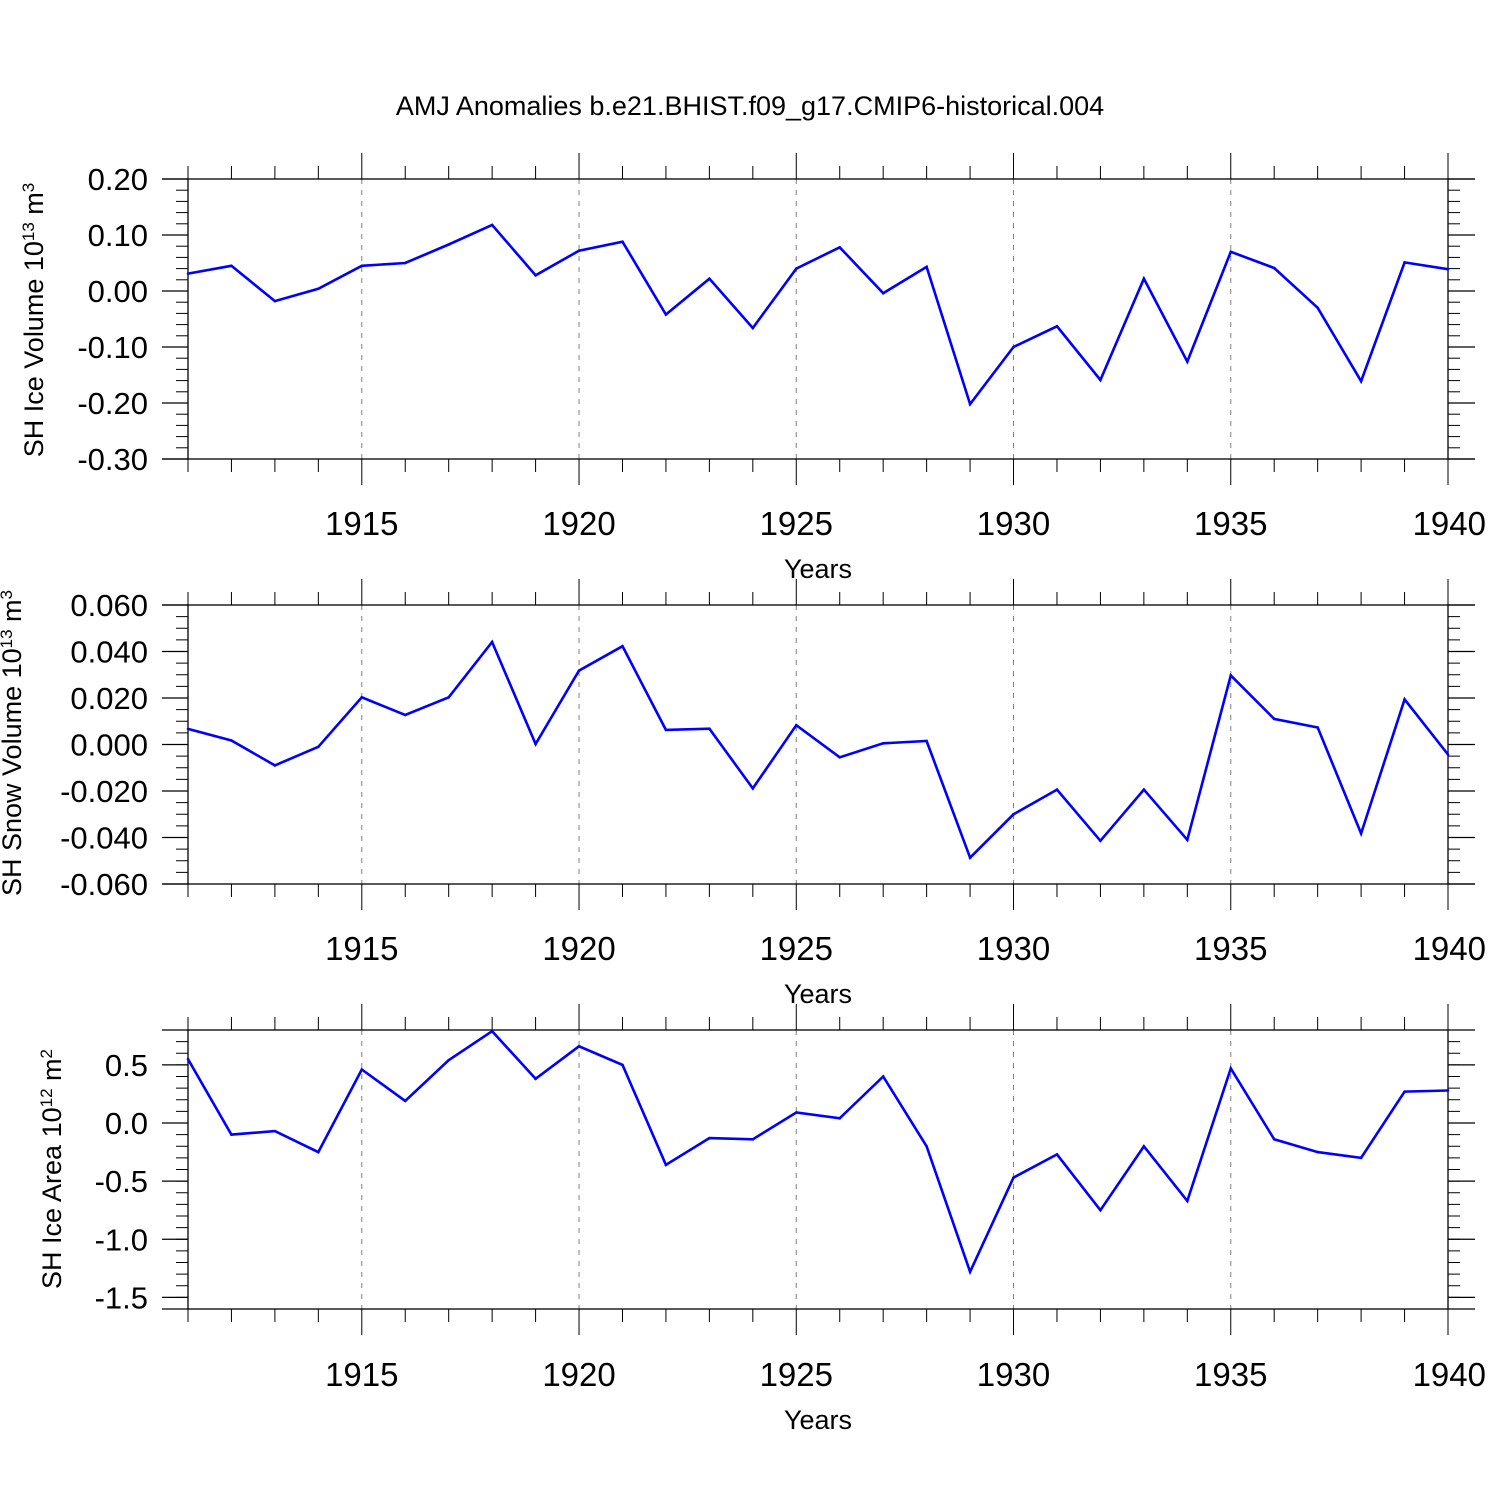  What do you see at coordinates (109, 745) in the screenshot?
I see `y-tick-label: 0.000` at bounding box center [109, 745].